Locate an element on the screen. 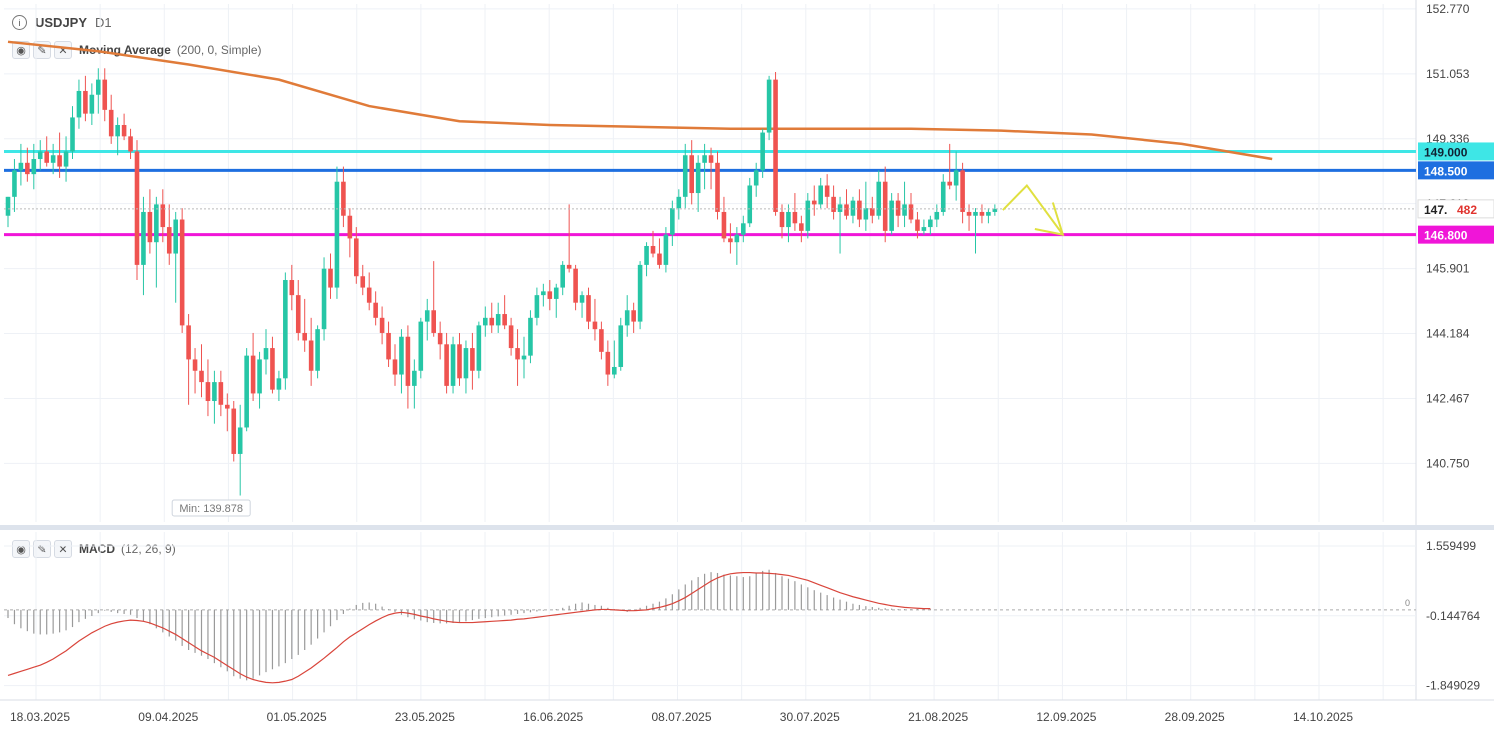 This screenshot has height=729, width=1494. date-tick-label: 12.09.2025 is located at coordinates (1066, 717).